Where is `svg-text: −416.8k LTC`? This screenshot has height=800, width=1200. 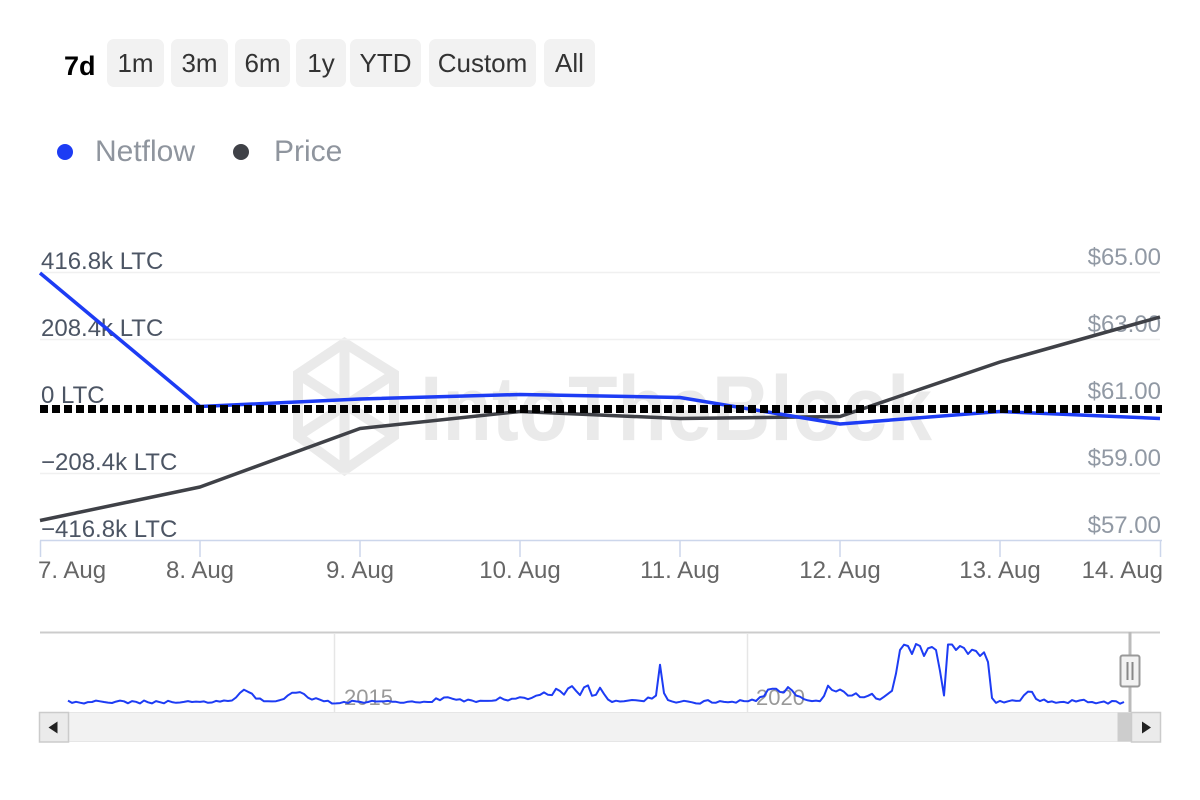
svg-text: −416.8k LTC is located at coordinates (109, 529).